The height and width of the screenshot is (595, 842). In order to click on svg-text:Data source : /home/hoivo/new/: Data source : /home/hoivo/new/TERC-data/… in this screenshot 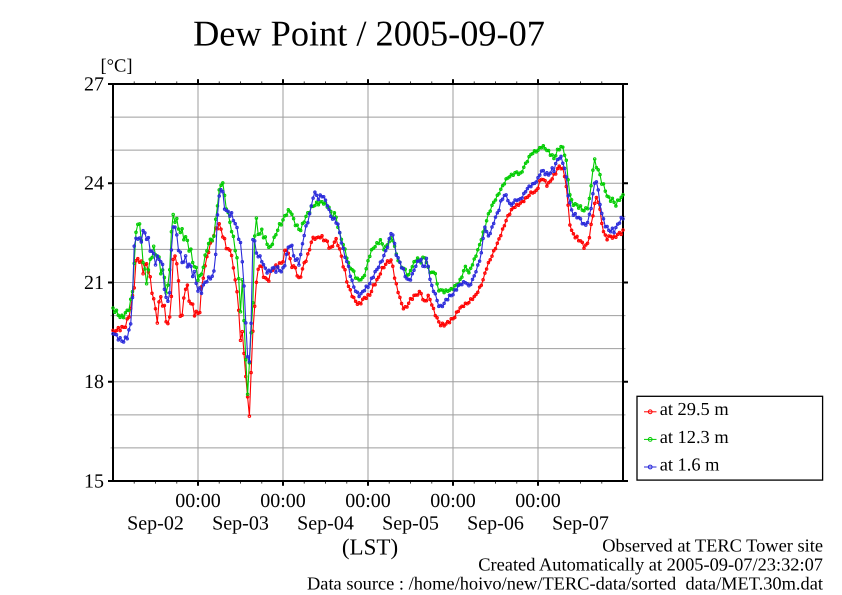, I will do `click(565, 584)`.